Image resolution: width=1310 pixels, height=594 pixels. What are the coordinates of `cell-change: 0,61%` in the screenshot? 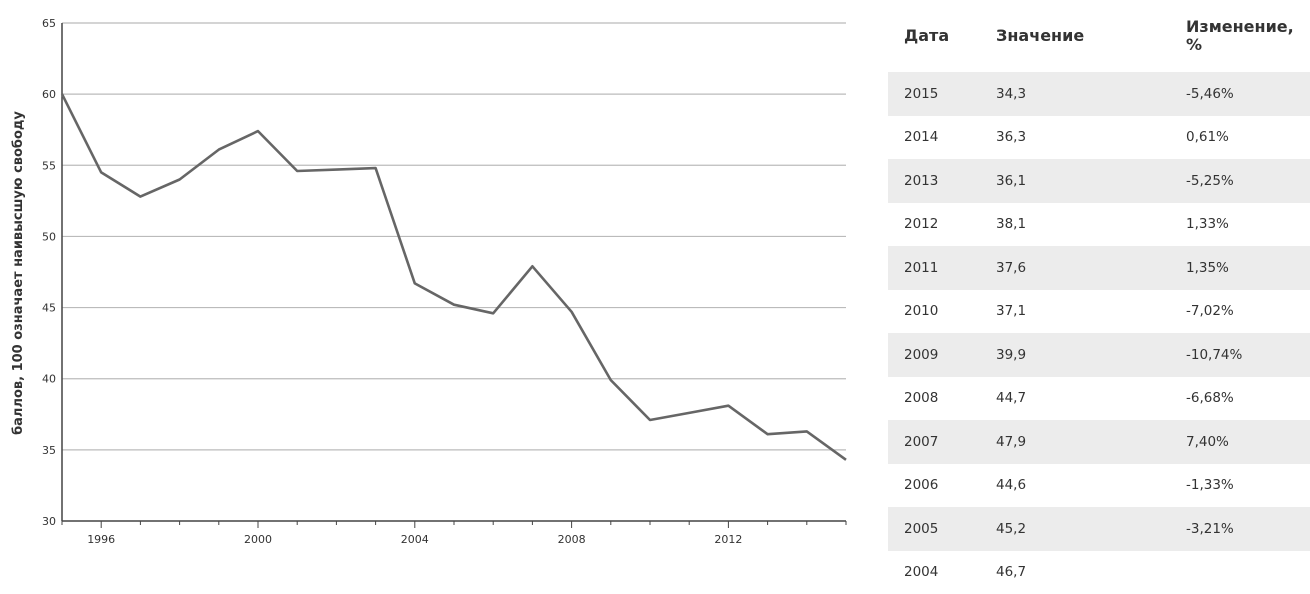 It's located at (1246, 137).